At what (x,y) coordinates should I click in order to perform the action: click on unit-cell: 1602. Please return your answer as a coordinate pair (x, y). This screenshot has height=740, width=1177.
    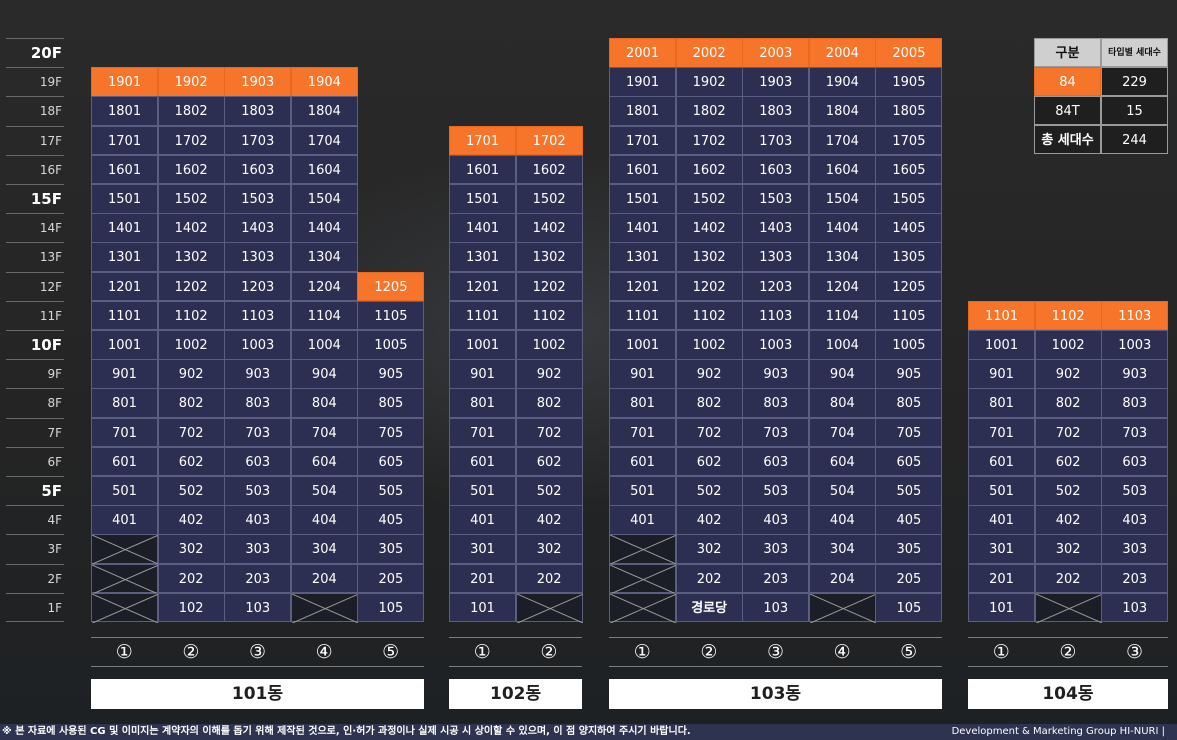
    Looking at the image, I should click on (549, 169).